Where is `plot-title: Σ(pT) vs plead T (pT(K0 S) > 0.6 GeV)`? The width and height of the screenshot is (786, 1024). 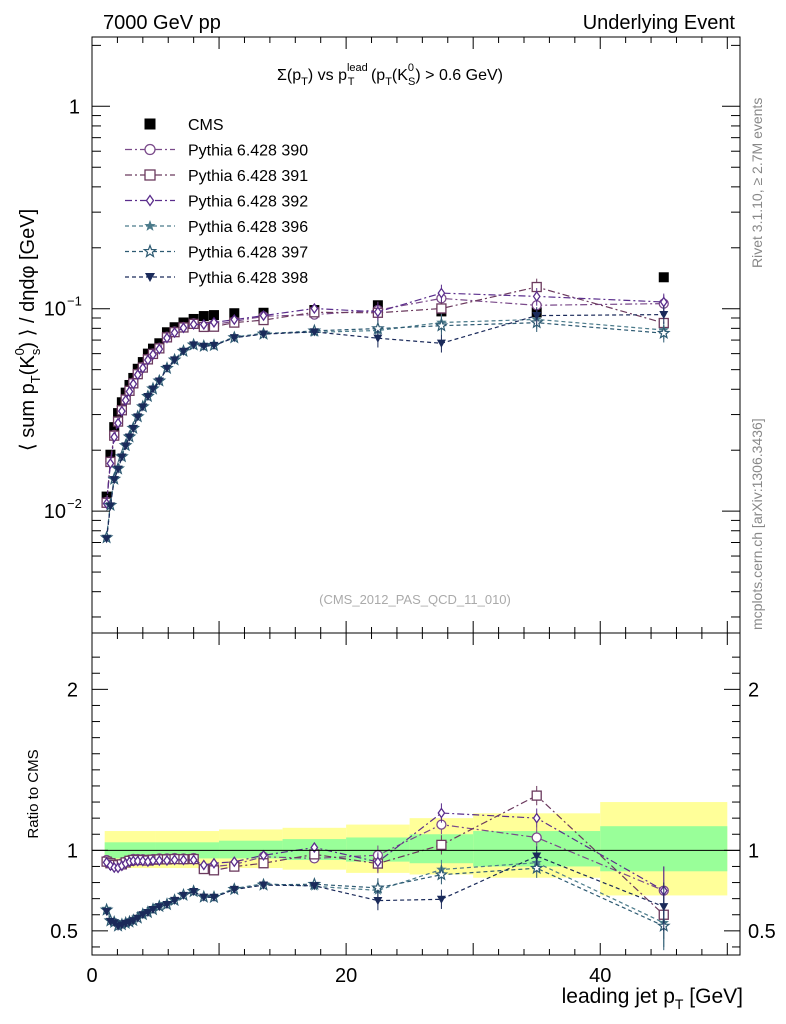
plot-title: Σ(pT) vs plead T (pT(K0 S) > 0.6 GeV) is located at coordinates (390, 75).